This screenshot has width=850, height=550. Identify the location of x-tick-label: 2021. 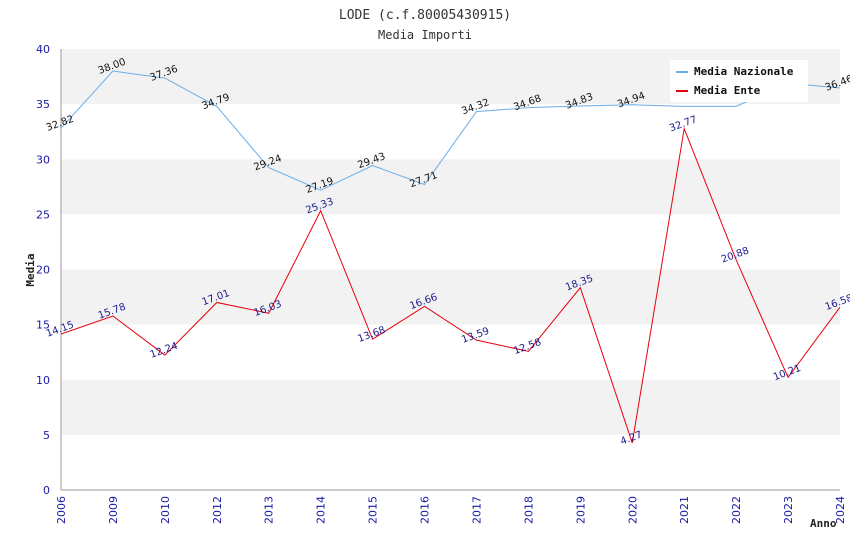
(684, 510).